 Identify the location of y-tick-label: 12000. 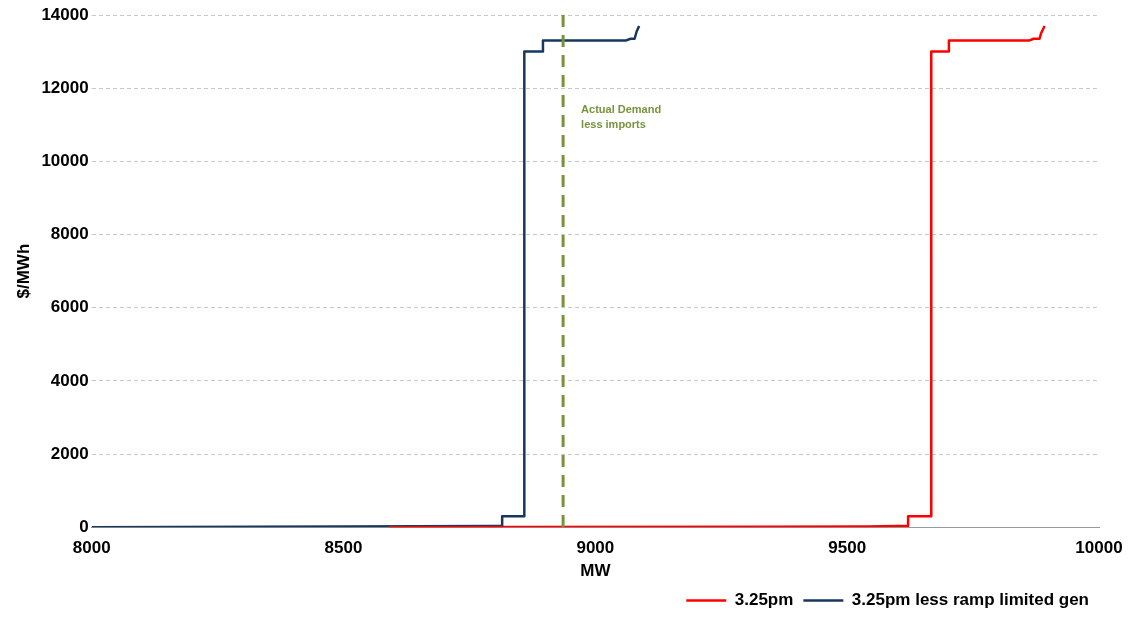
(65, 87).